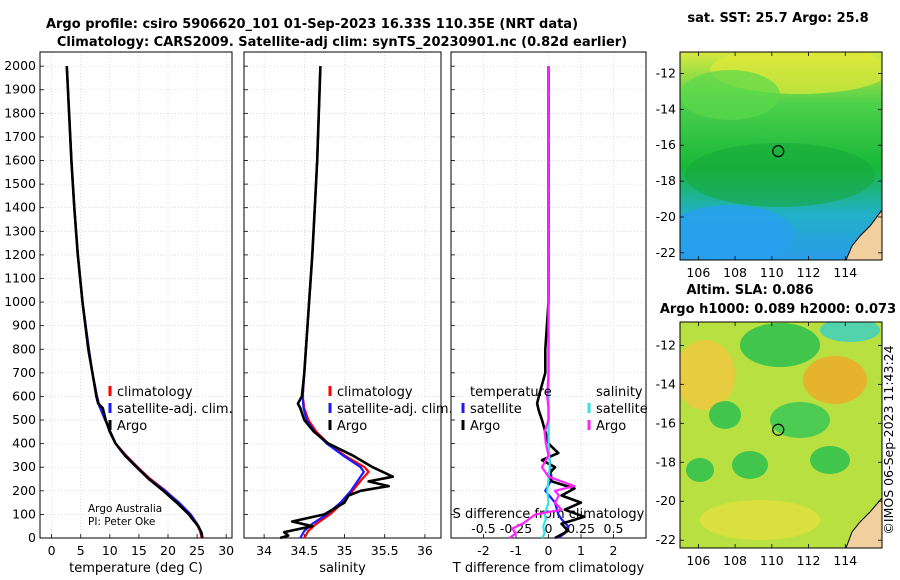 The image size is (900, 580). What do you see at coordinates (125, 509) in the screenshot?
I see `credit-line-1: Argo Australia` at bounding box center [125, 509].